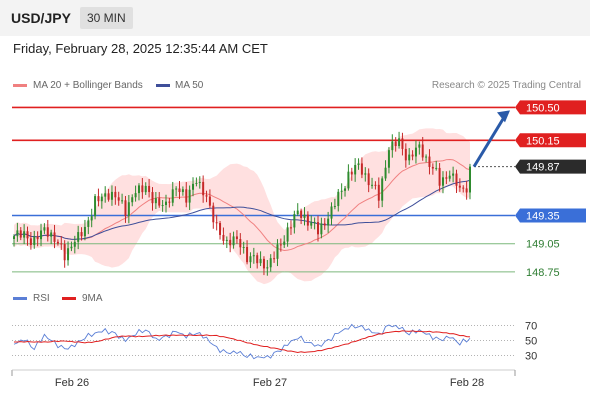  Describe the element at coordinates (72, 383) in the screenshot. I see `x-tick-label-1: Feb 26` at that location.